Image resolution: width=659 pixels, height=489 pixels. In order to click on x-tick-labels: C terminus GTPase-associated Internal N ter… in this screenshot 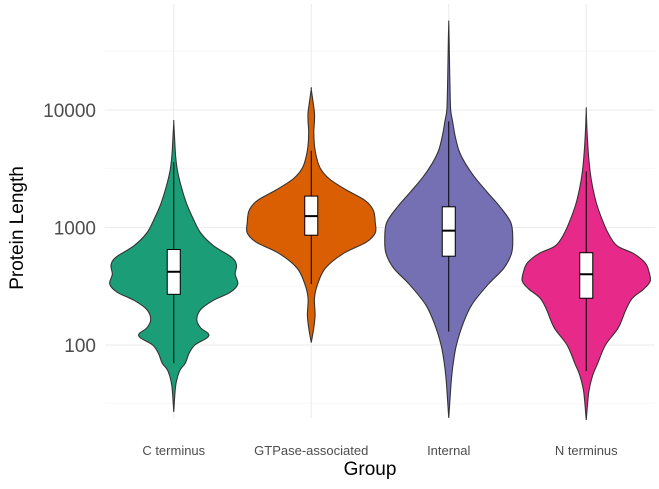, I will do `click(380, 450)`.